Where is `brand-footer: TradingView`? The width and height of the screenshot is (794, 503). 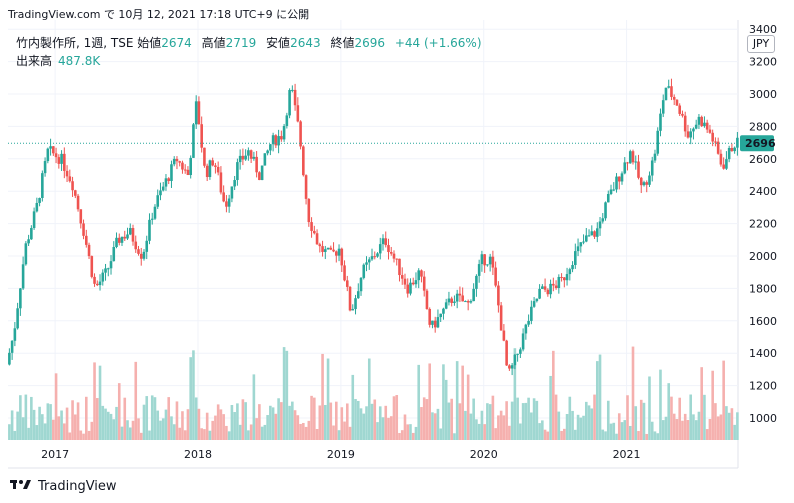
brand-footer: TradingView is located at coordinates (63, 486).